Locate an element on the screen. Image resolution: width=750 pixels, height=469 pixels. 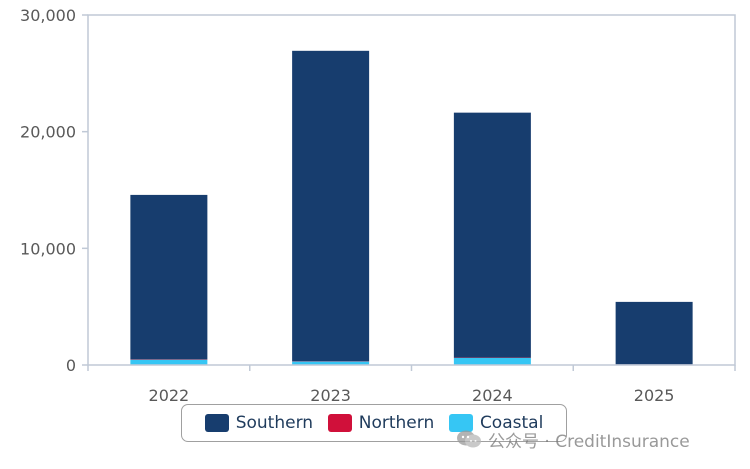
bar-southern-2024 is located at coordinates (492, 235).